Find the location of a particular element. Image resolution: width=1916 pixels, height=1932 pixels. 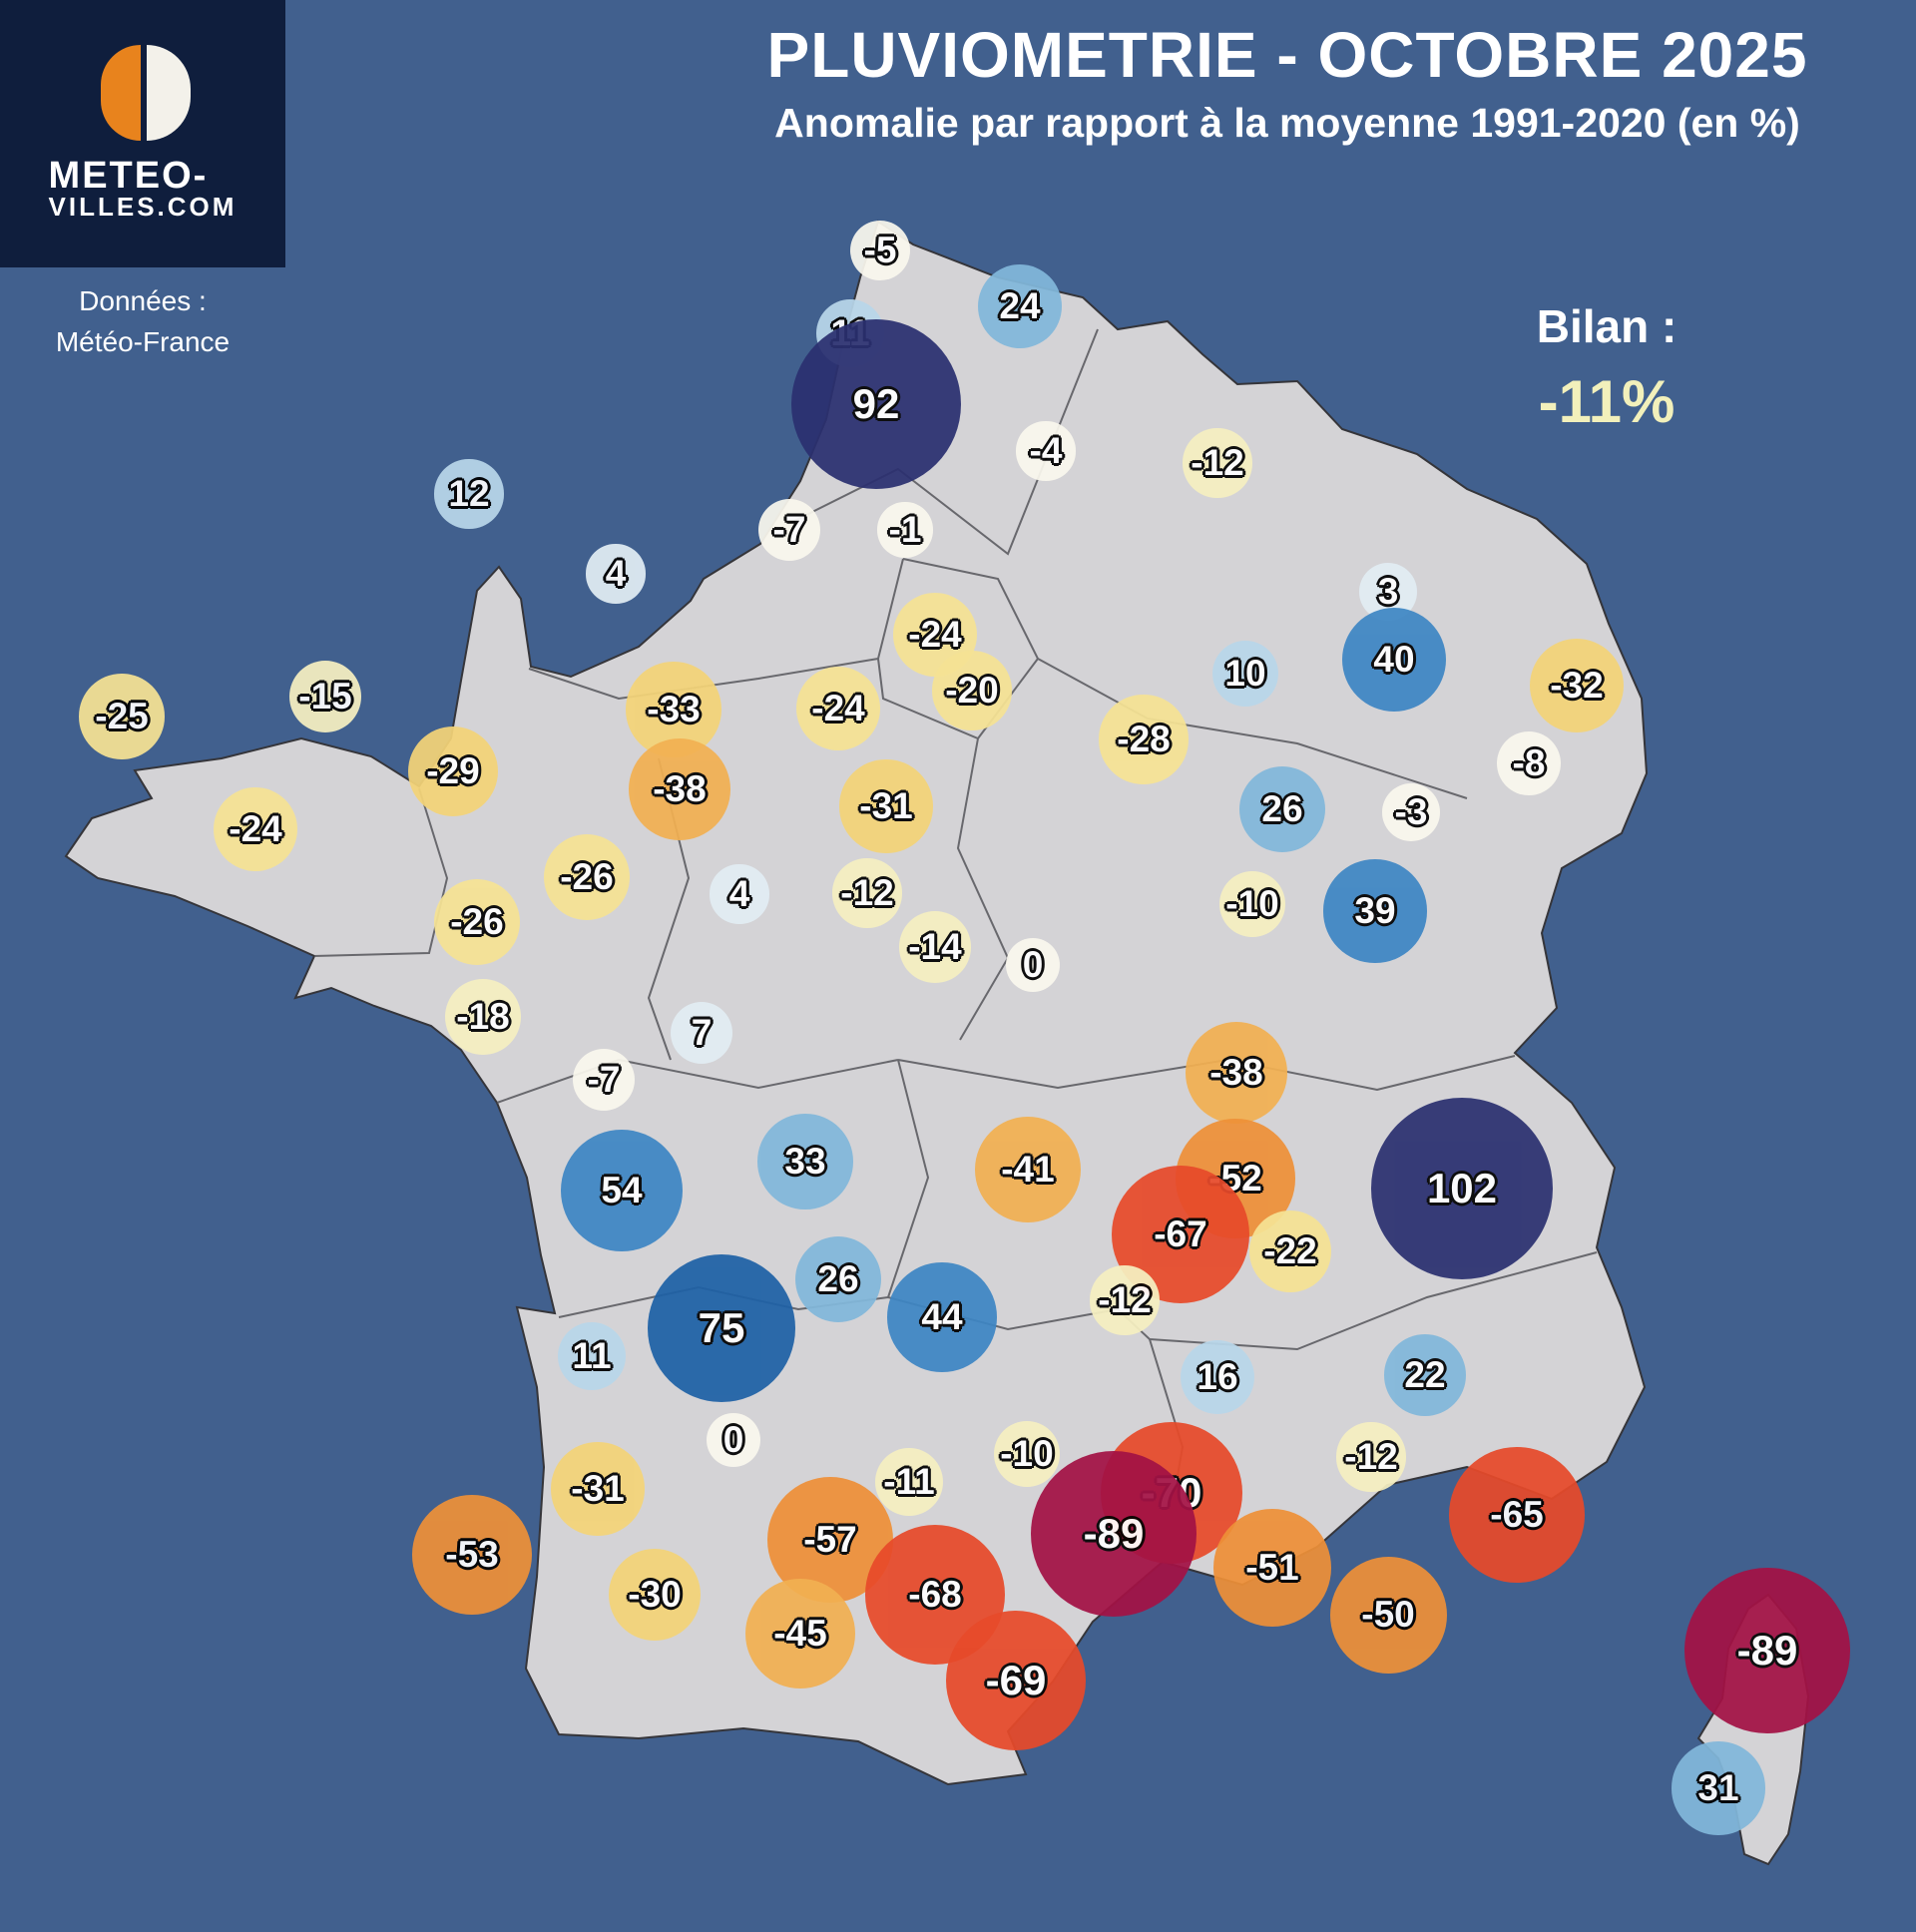

anomaly-bubble: 40 is located at coordinates (1394, 660).